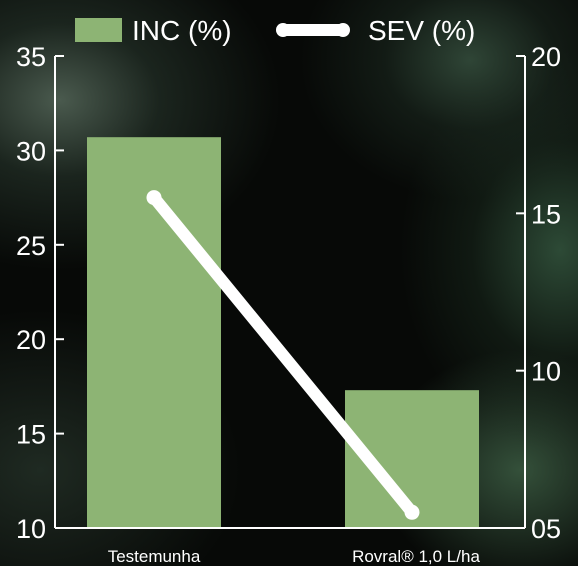 The image size is (578, 566). I want to click on y-left-tick-label: 35, so click(31, 57).